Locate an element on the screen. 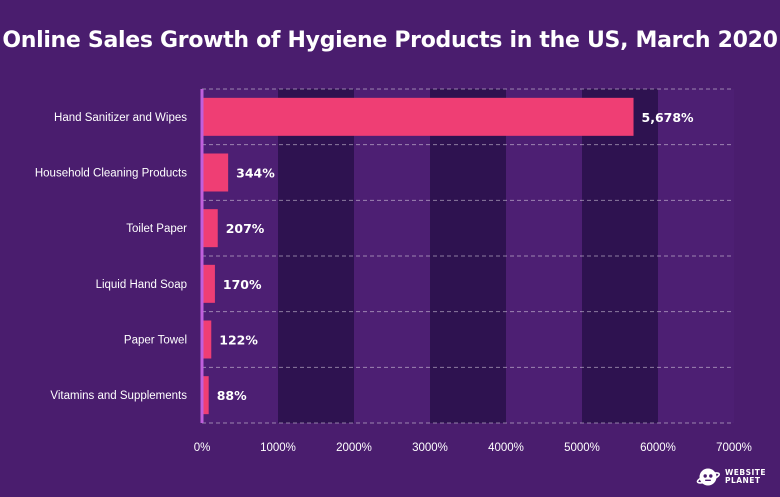  logo-wordmark: WEBSITE PLANET is located at coordinates (745, 476).